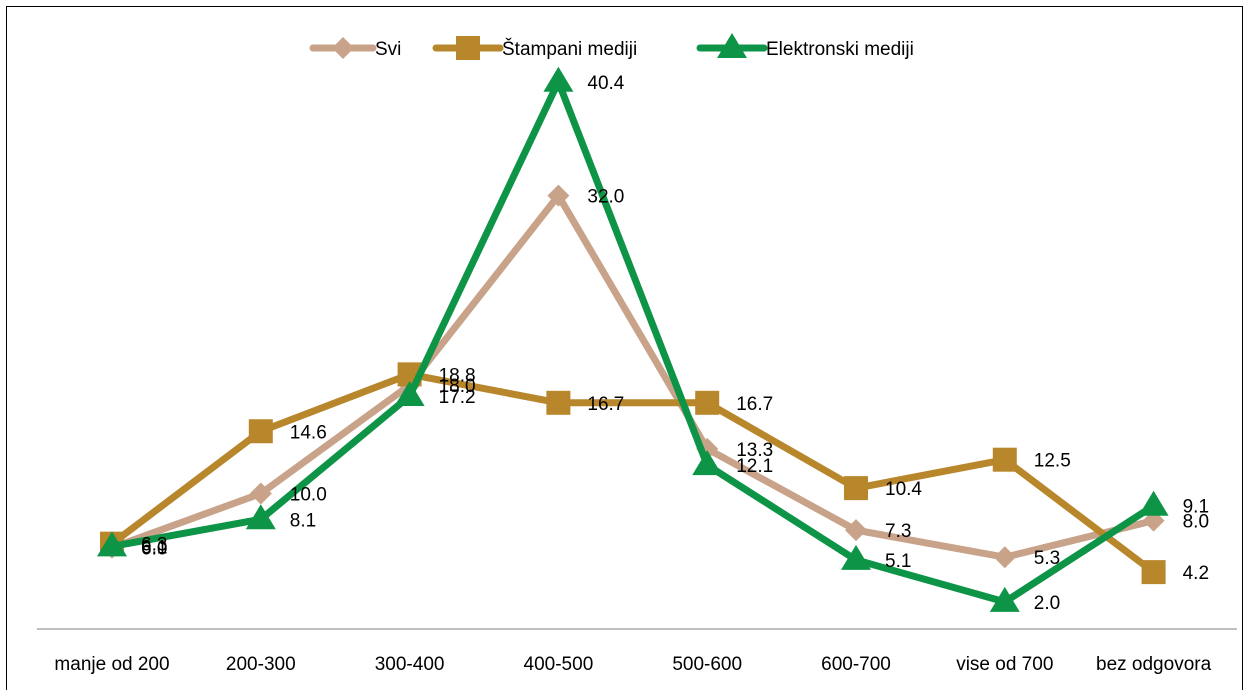 Image resolution: width=1249 pixels, height=690 pixels. Describe the element at coordinates (261, 664) in the screenshot. I see `x-tick-label: 200-300` at that location.